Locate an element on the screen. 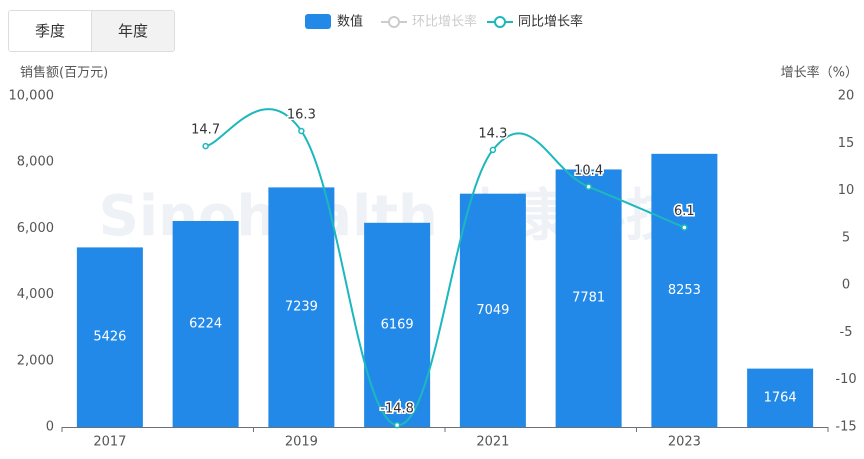  y2-tick-label: 0 is located at coordinates (846, 285).